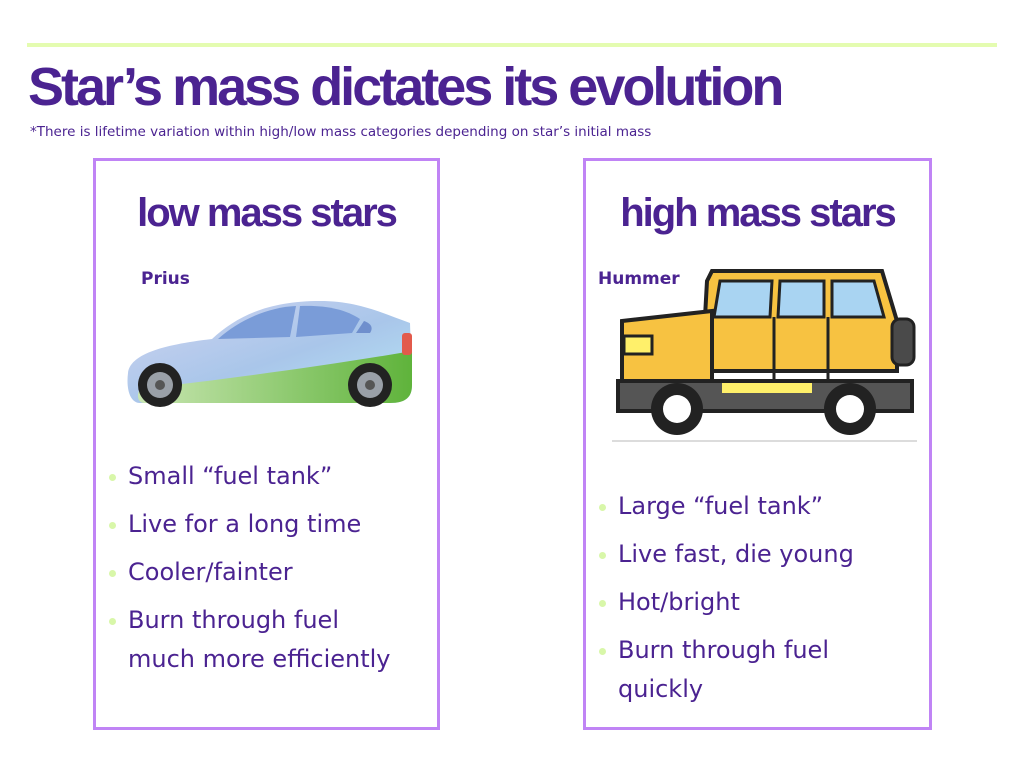  Describe the element at coordinates (512, 45) in the screenshot. I see `top-divider` at that location.